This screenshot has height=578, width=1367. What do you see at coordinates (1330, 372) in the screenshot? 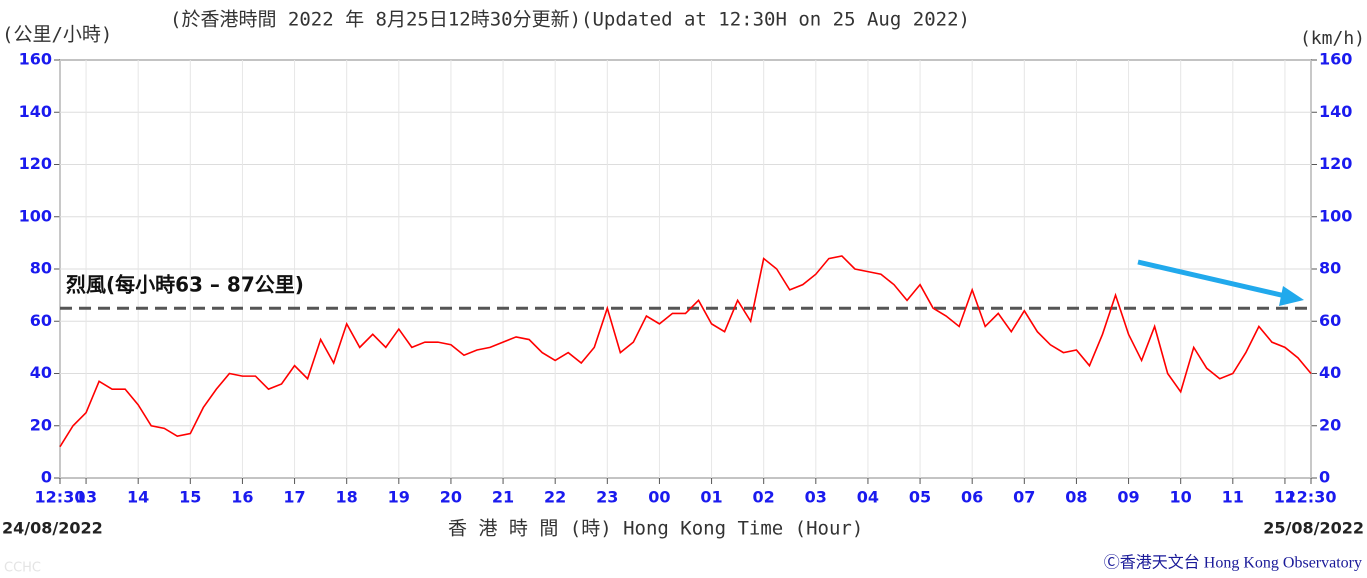
I see `y2-tick-label: 40` at bounding box center [1330, 372].